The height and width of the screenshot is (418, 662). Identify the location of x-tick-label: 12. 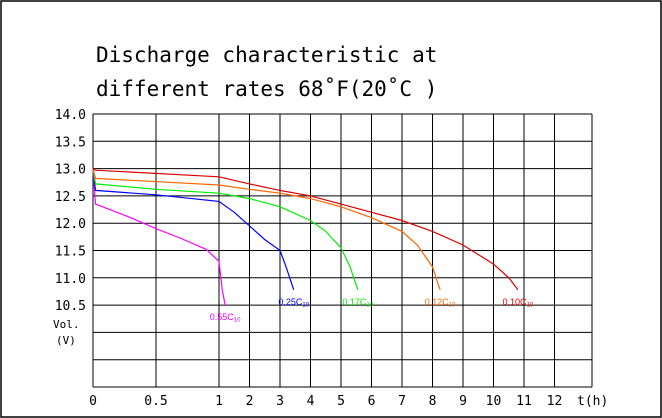
(555, 401).